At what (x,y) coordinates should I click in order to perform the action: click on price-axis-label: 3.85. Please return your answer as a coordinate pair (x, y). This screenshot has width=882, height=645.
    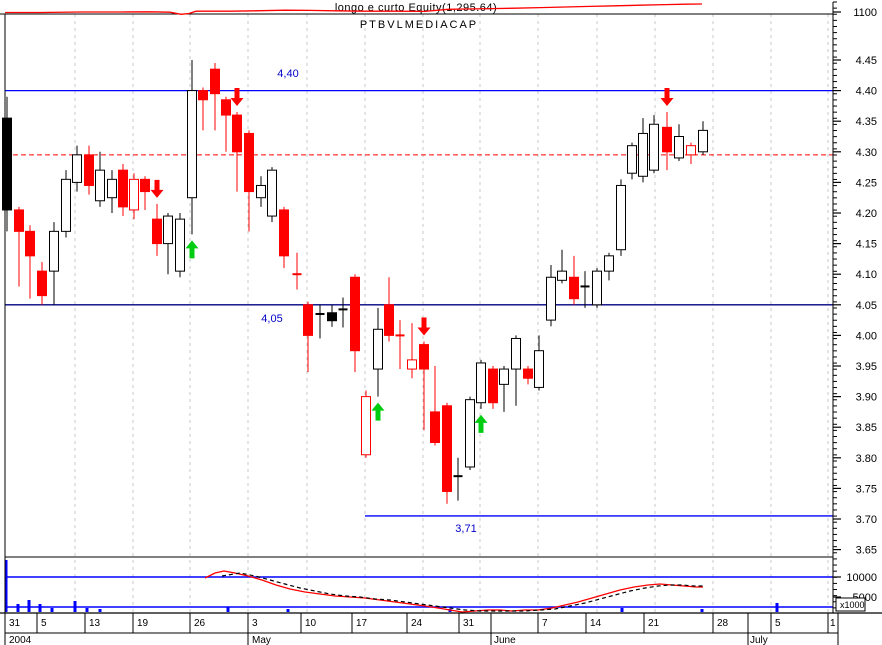
    Looking at the image, I should click on (866, 428).